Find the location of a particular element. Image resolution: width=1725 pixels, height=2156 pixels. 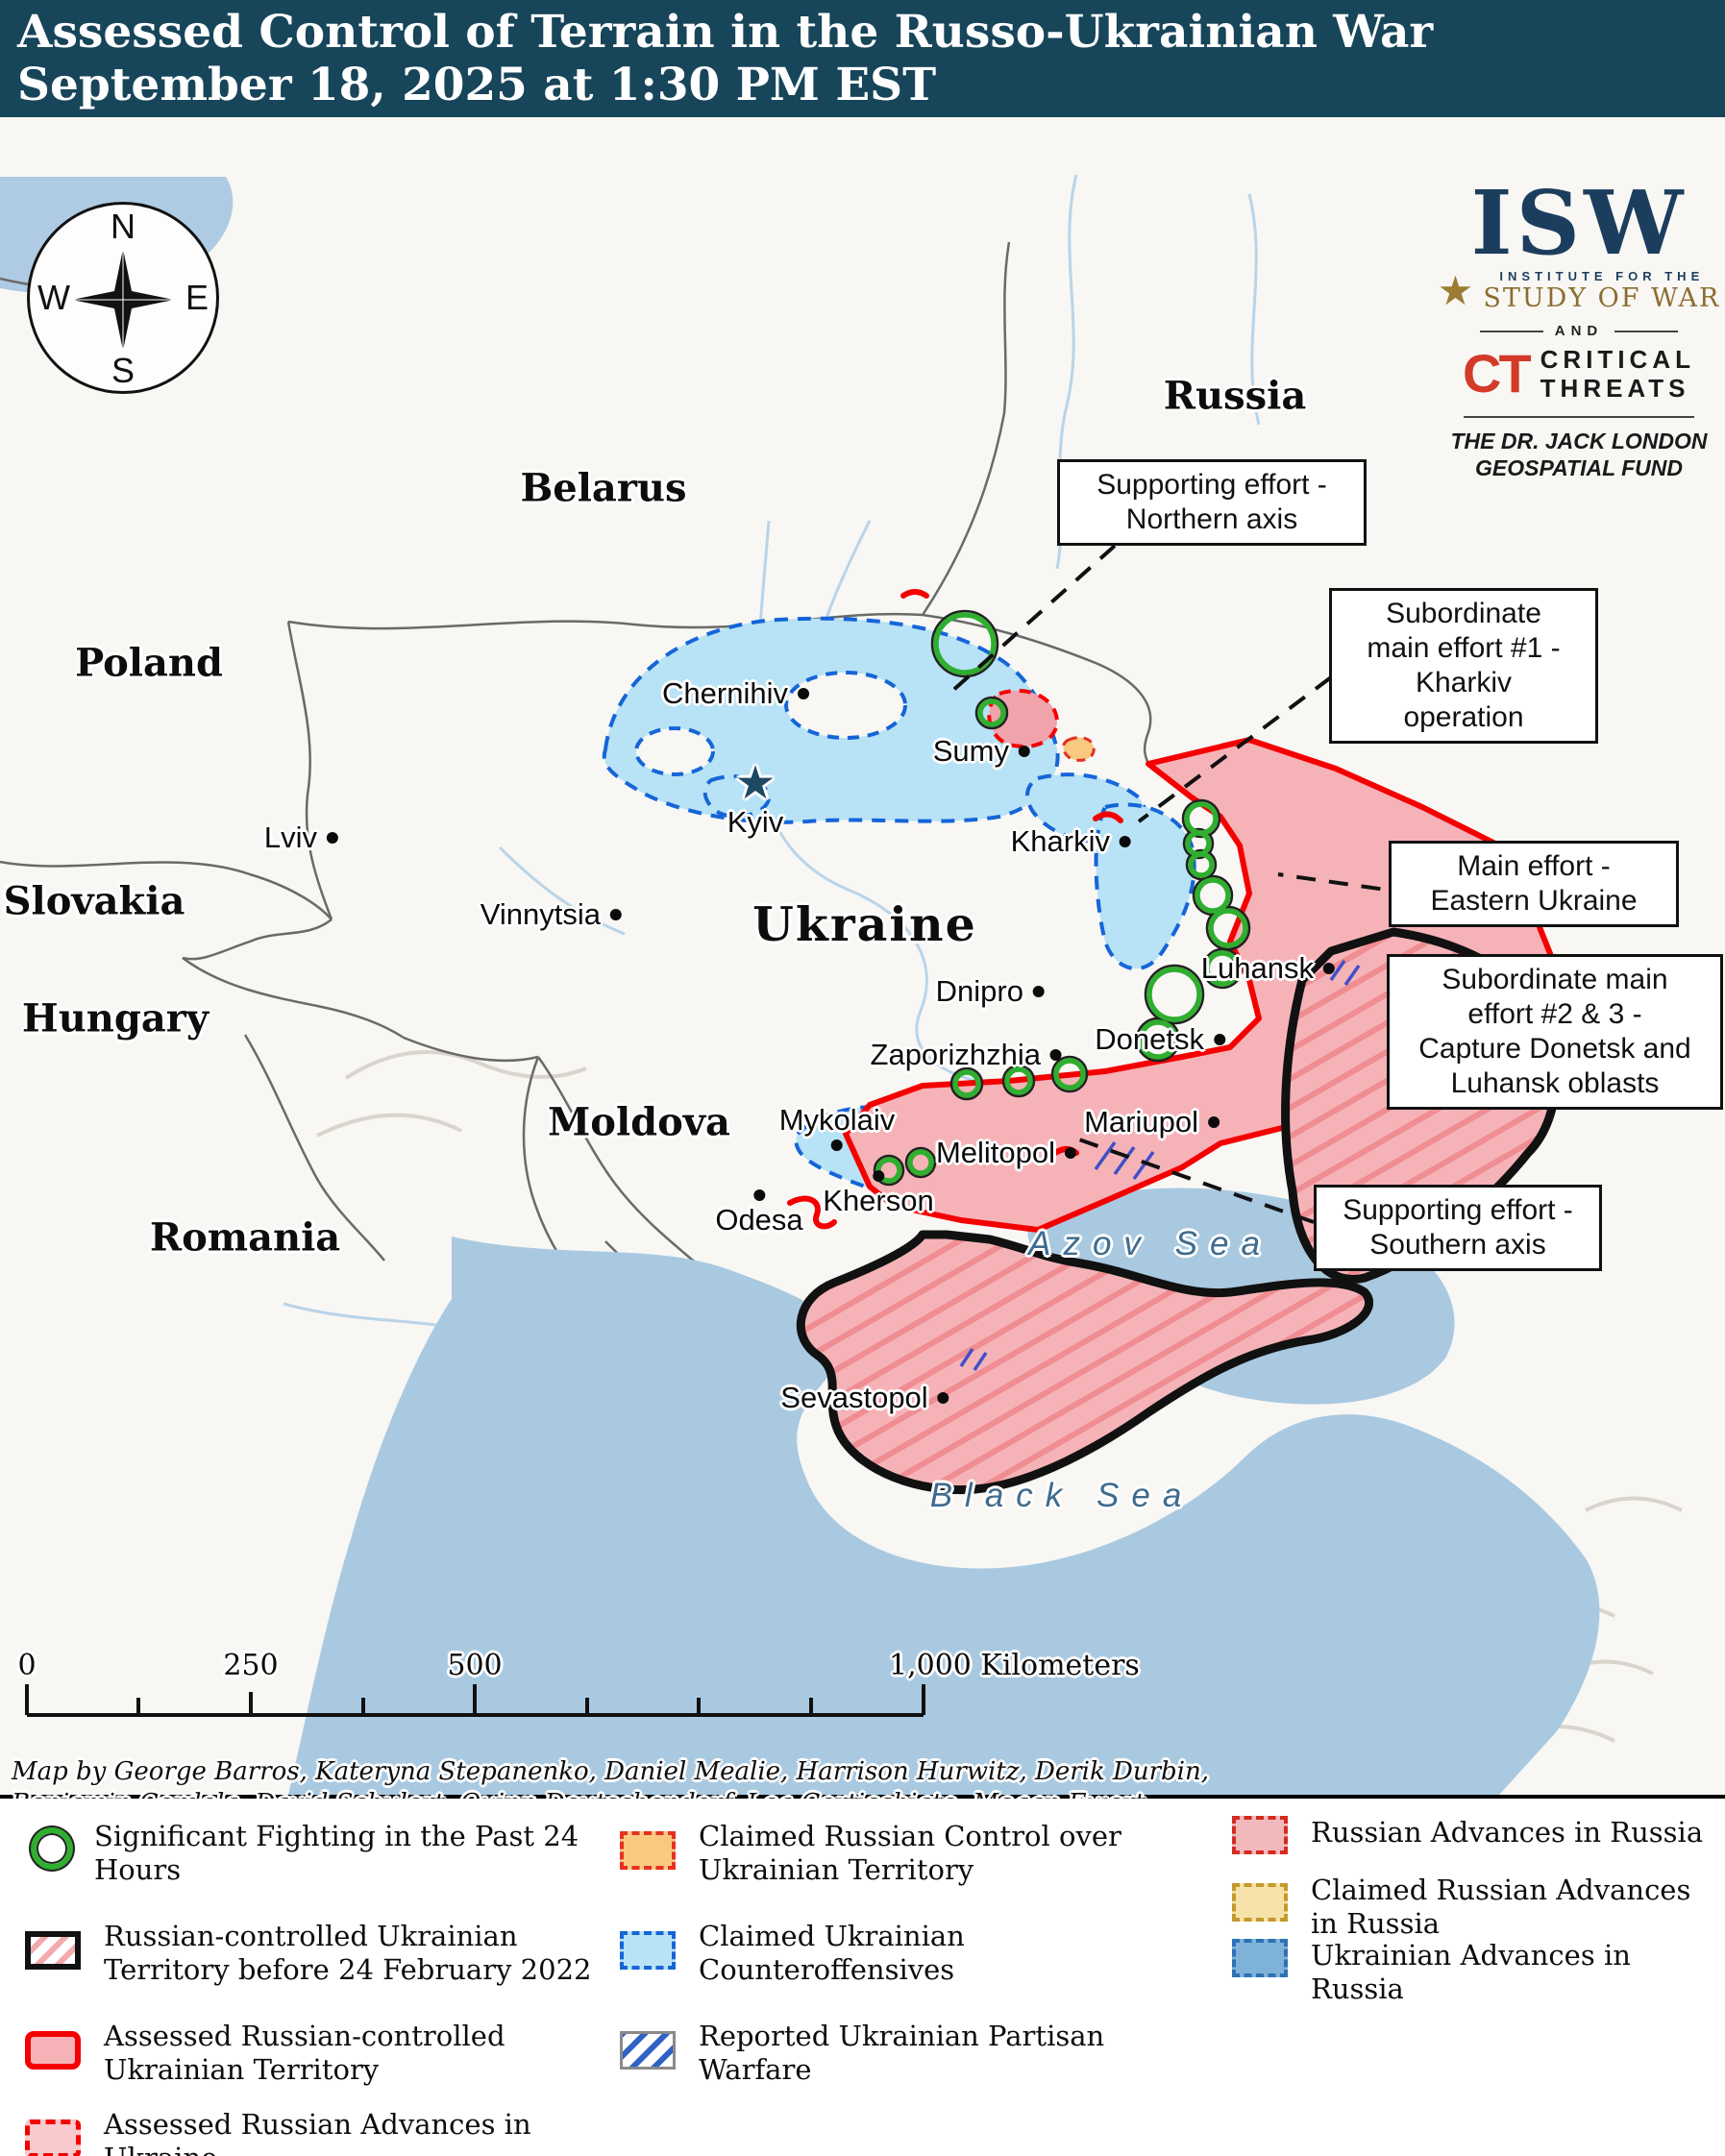

russian-advance-patch-sumy is located at coordinates (1023, 718).